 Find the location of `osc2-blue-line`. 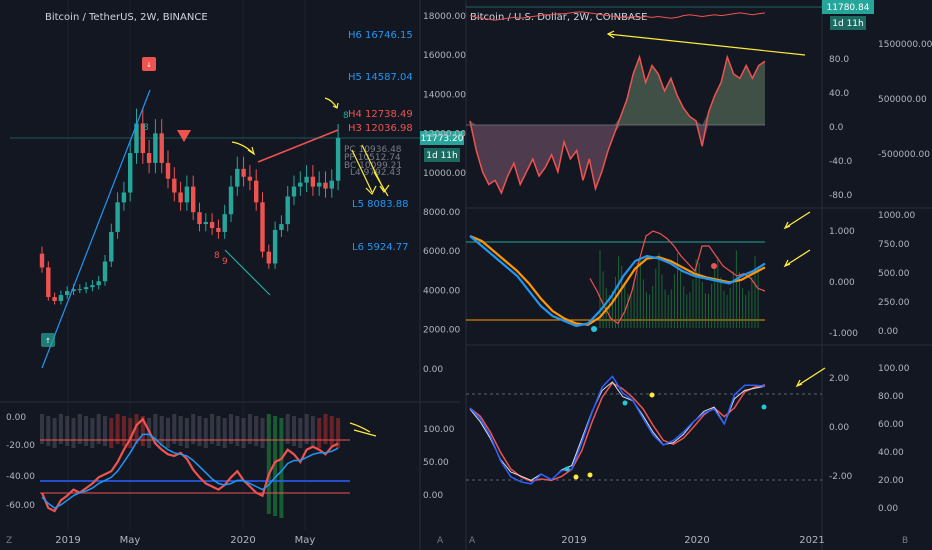

osc2-blue-line is located at coordinates (617, 281).